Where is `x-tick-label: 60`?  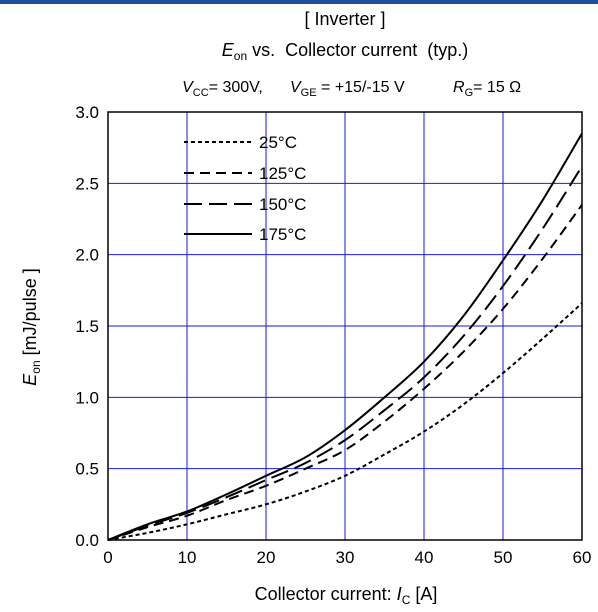 x-tick-label: 60 is located at coordinates (582, 557).